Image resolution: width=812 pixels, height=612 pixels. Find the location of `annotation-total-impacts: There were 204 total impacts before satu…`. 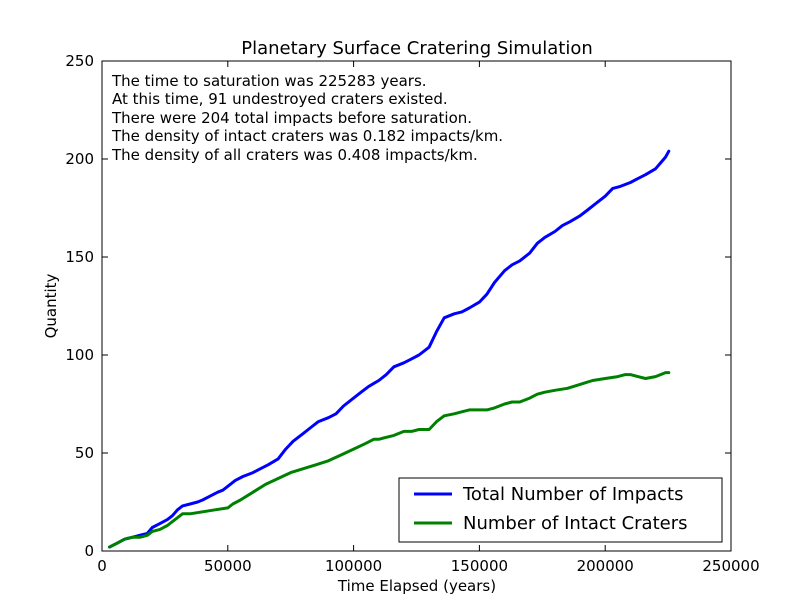

annotation-total-impacts: There were 204 total impacts before satu… is located at coordinates (291, 118).